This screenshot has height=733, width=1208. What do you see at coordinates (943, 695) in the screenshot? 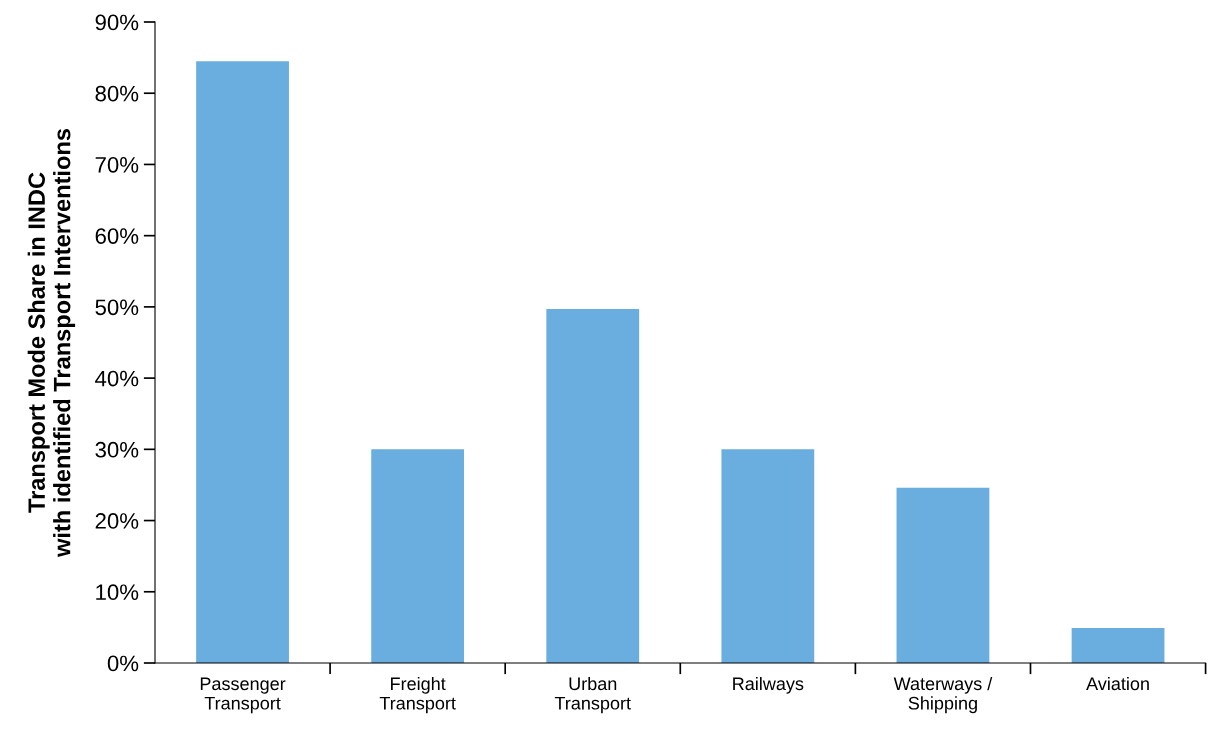
I see `x-tick-label: Waterways / Shipping` at bounding box center [943, 695].